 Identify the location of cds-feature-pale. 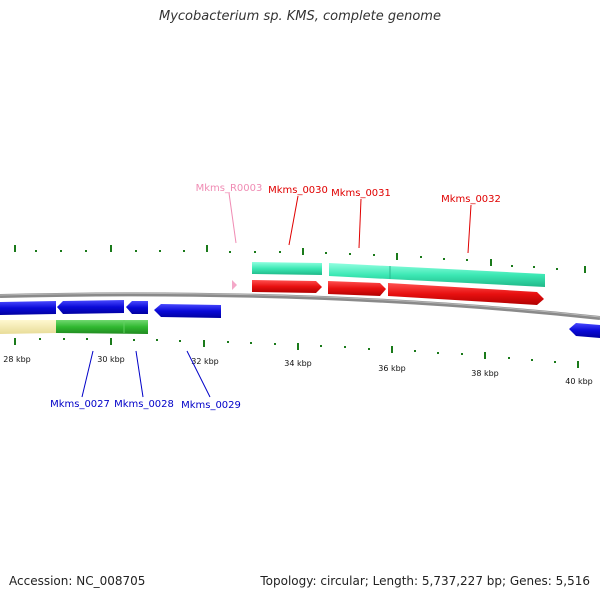
(28, 327).